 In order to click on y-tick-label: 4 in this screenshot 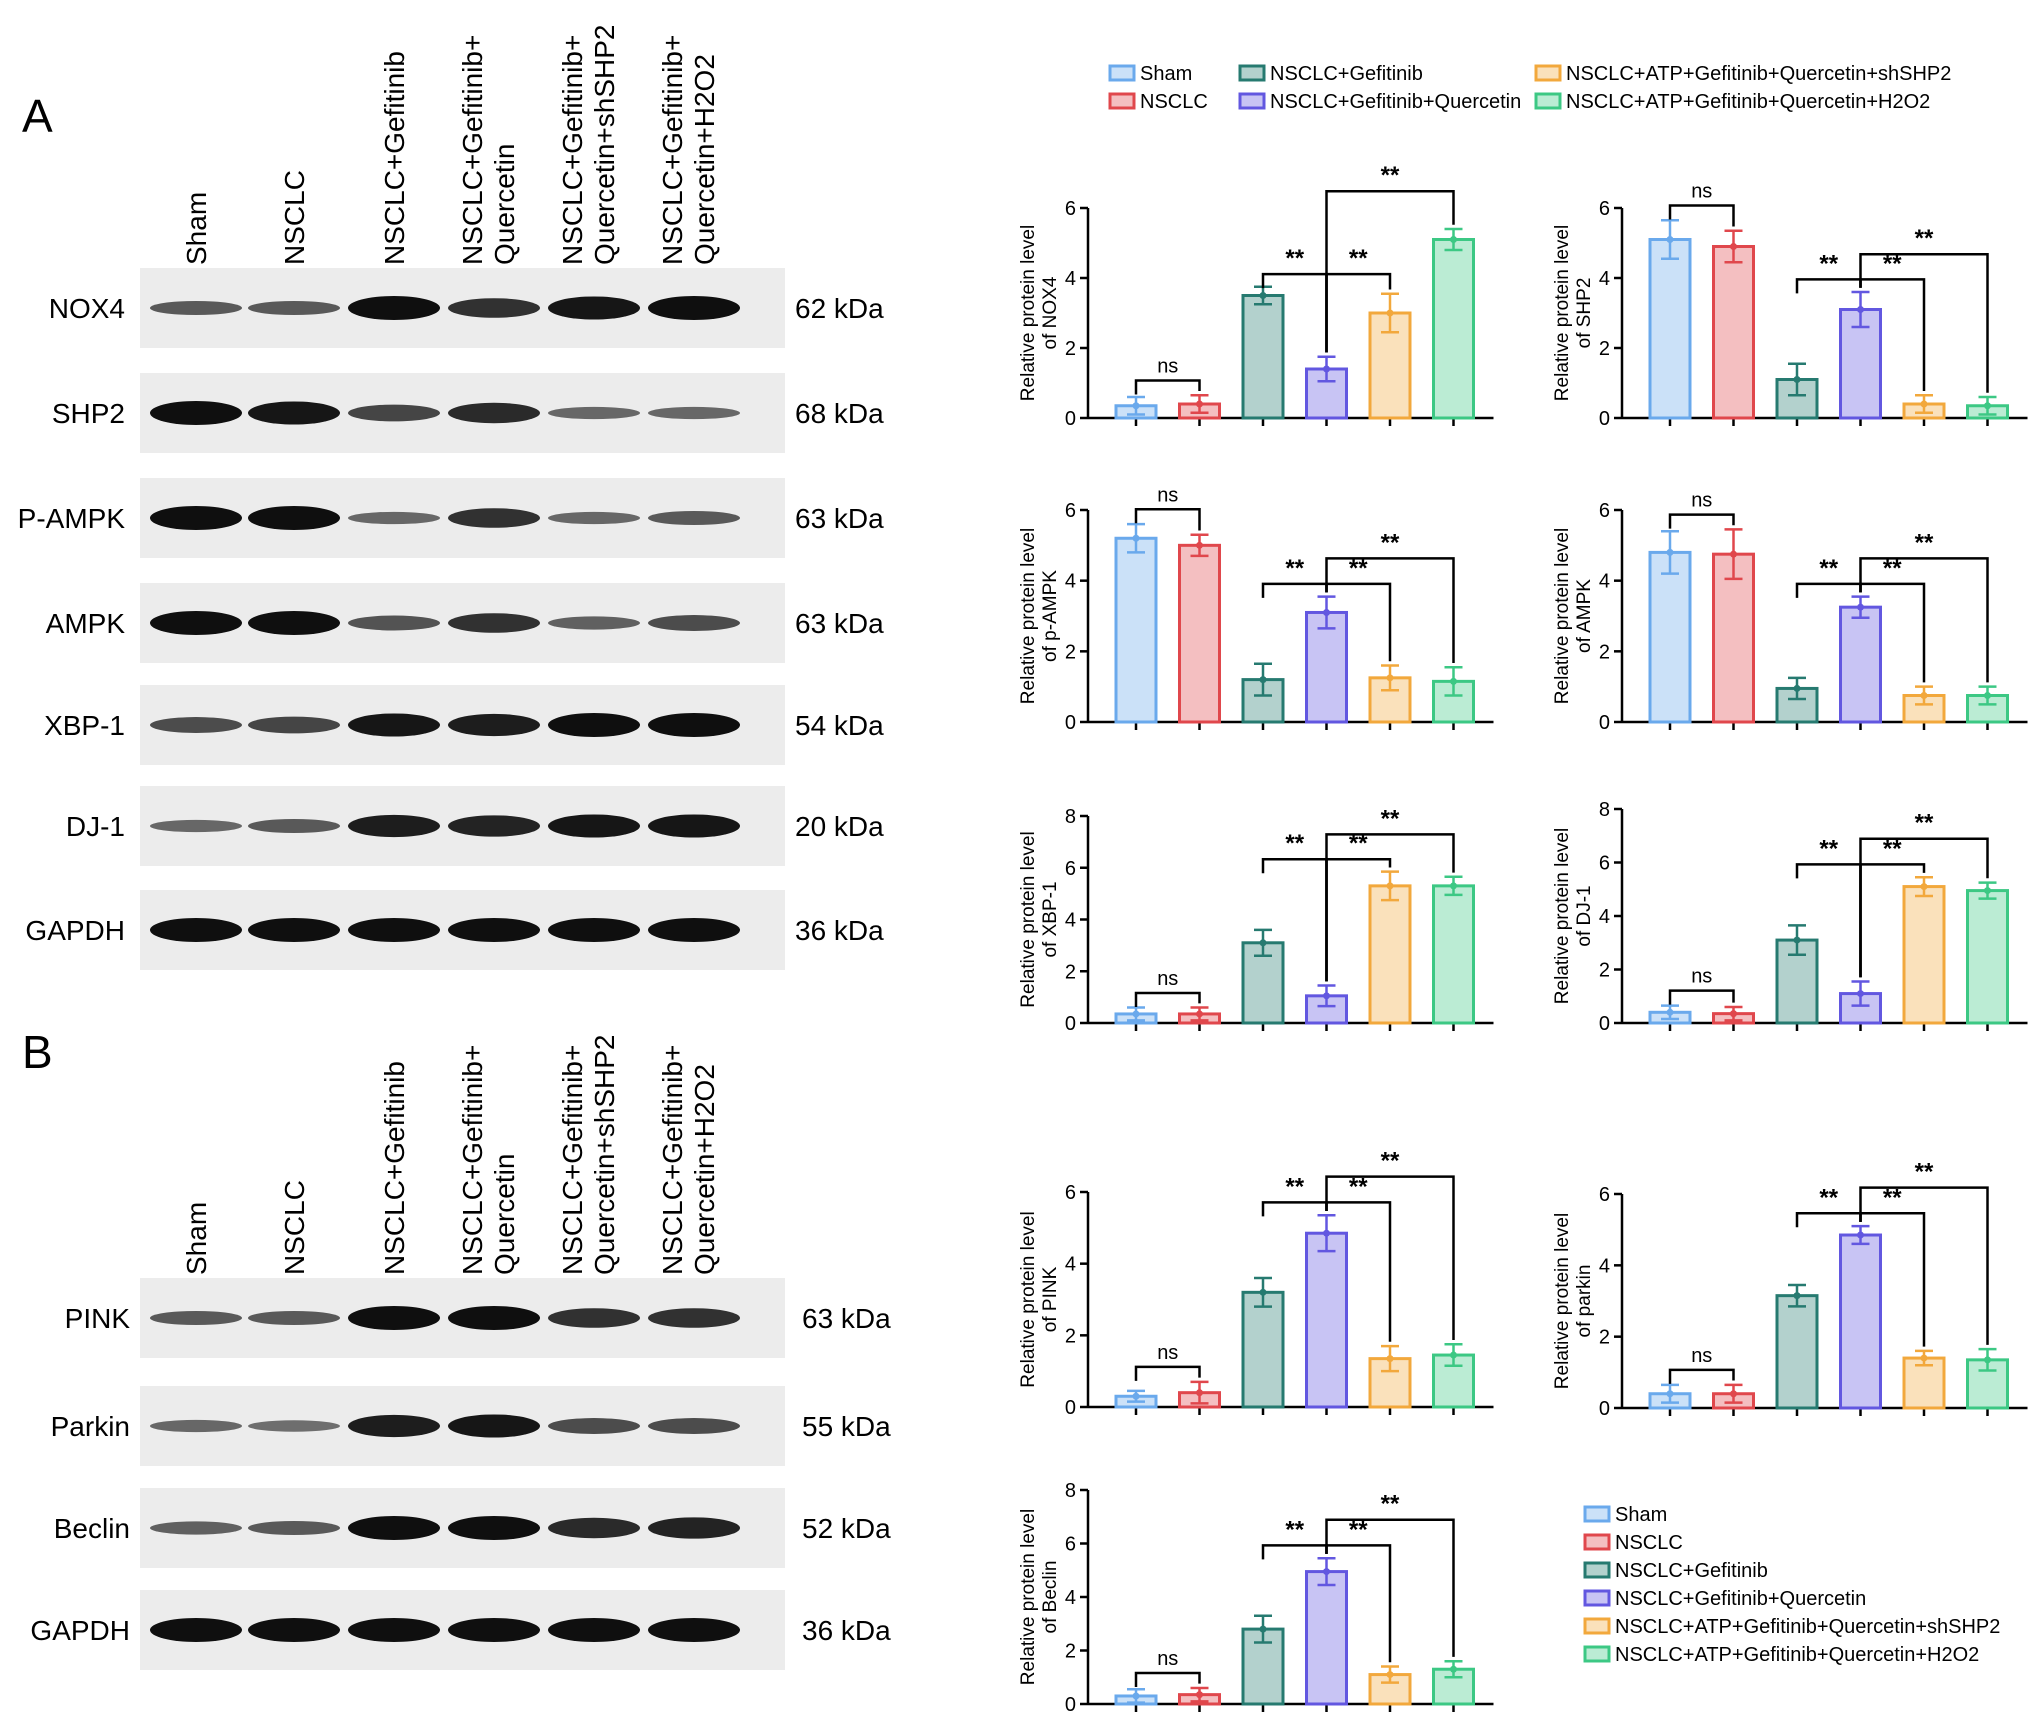, I will do `click(1604, 279)`.